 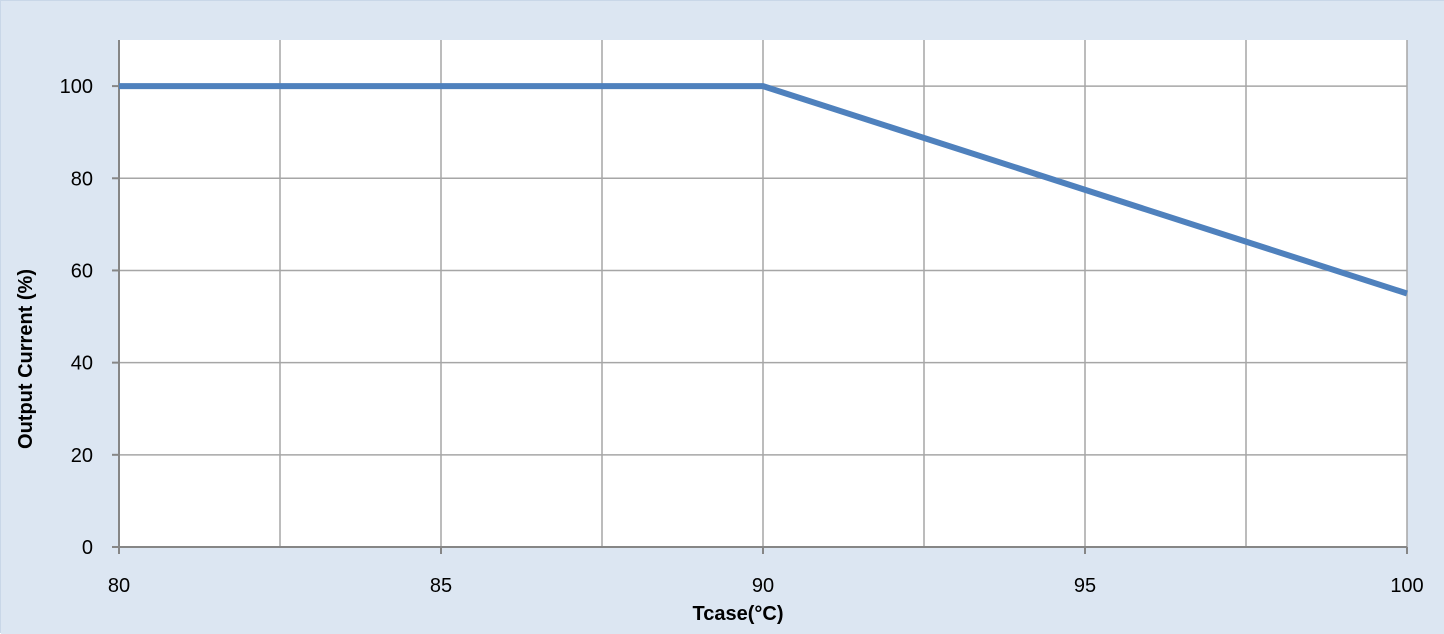 I want to click on y-axis-title: Output Current (%), so click(x=26, y=359).